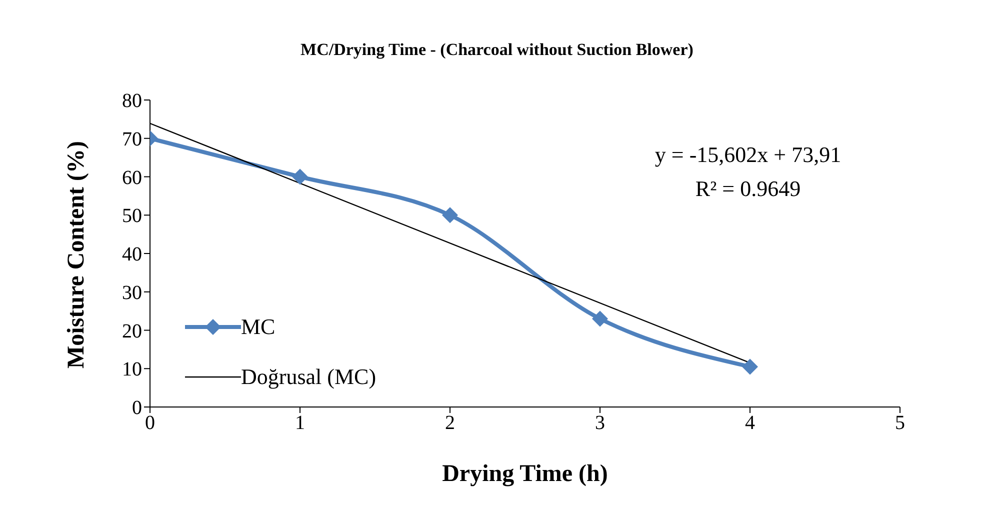  I want to click on legend-label: MC, so click(258, 327).